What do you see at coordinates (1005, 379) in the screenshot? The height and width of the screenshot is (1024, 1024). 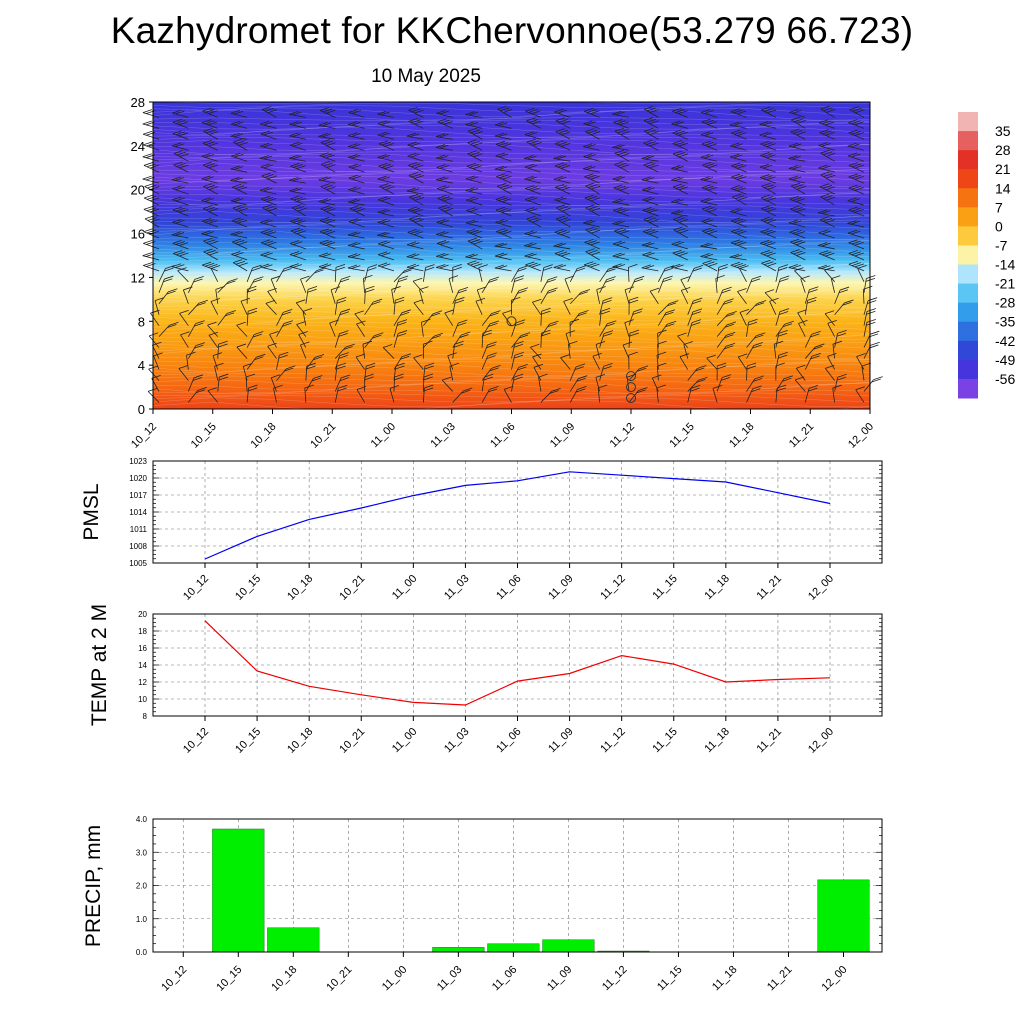 I see `colorbar-label: -56` at bounding box center [1005, 379].